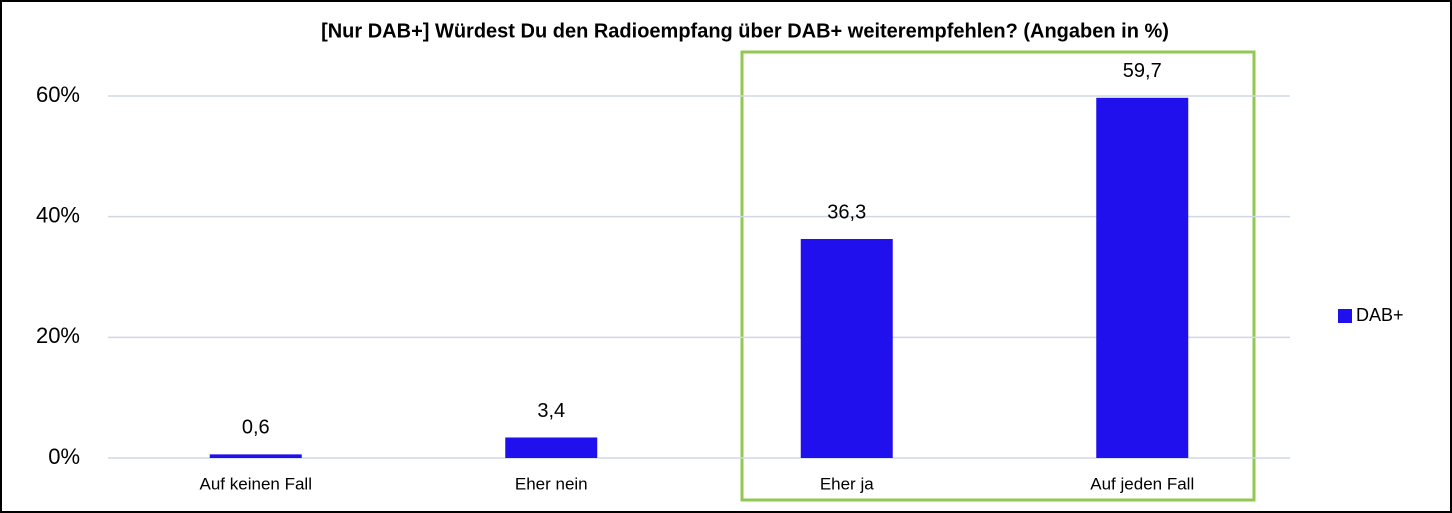 This screenshot has height=513, width=1452. I want to click on y-tick-label: 40%, so click(58, 214).